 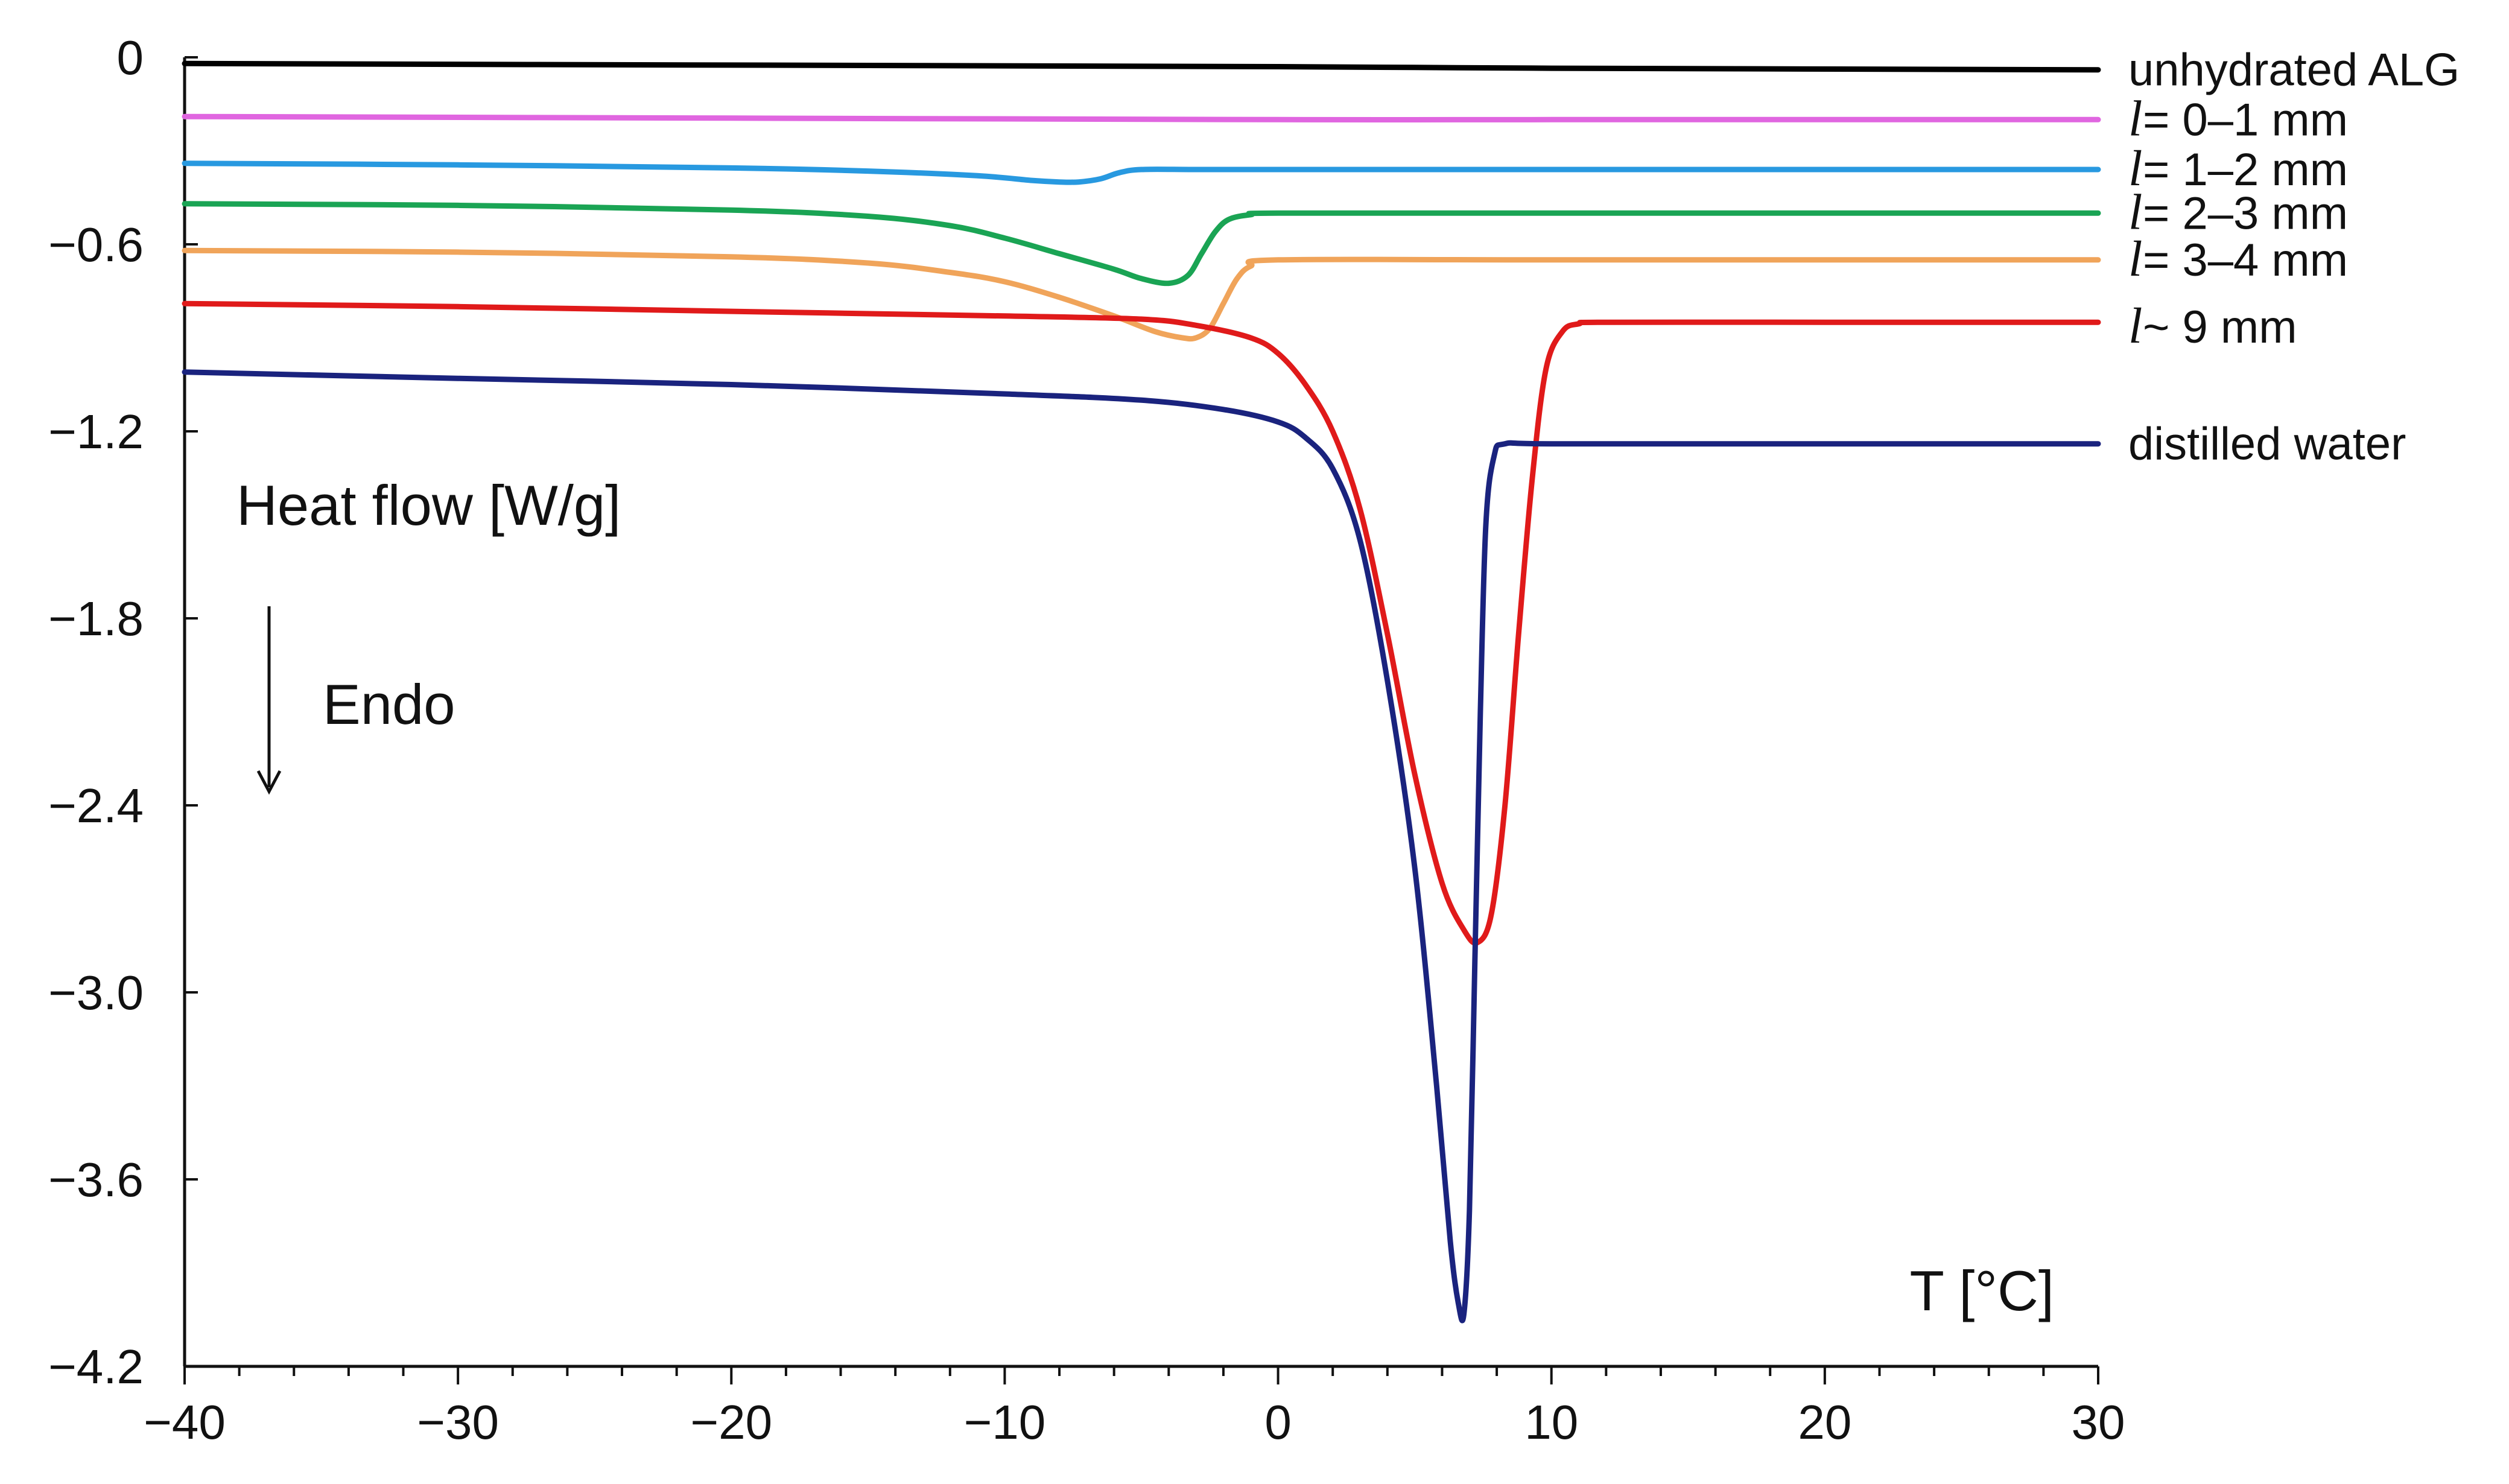 I want to click on y-tick-label: −2.4, so click(x=96, y=805).